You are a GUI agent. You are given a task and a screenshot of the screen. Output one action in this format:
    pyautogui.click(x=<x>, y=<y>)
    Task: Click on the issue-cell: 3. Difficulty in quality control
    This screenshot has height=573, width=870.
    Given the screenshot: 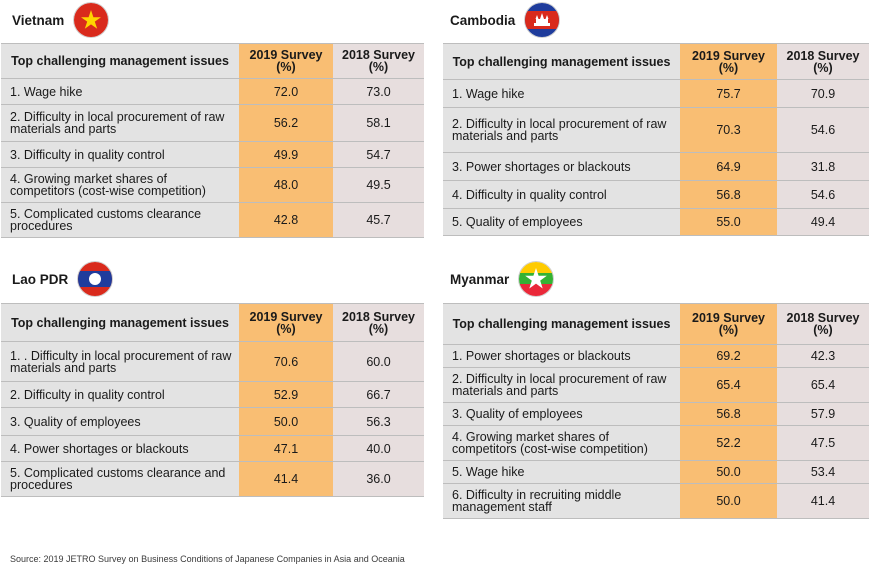 What is the action you would take?
    pyautogui.click(x=120, y=154)
    